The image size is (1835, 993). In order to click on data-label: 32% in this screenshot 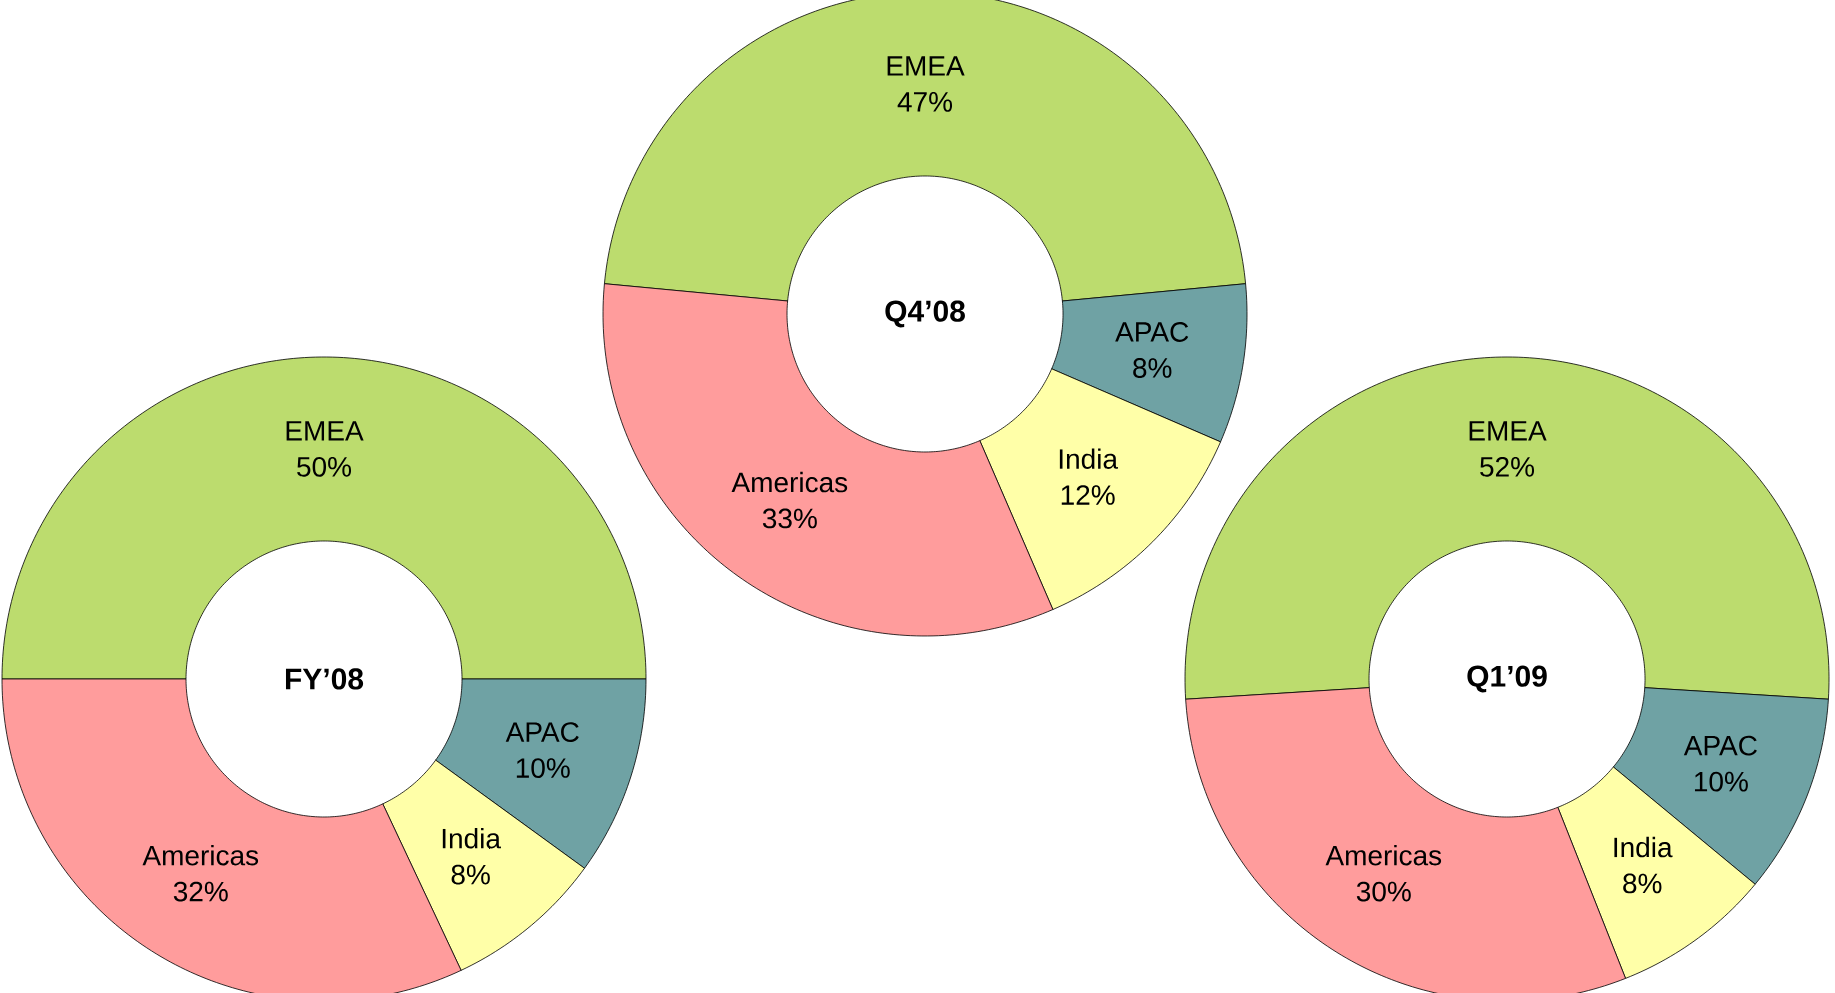, I will do `click(200, 891)`.